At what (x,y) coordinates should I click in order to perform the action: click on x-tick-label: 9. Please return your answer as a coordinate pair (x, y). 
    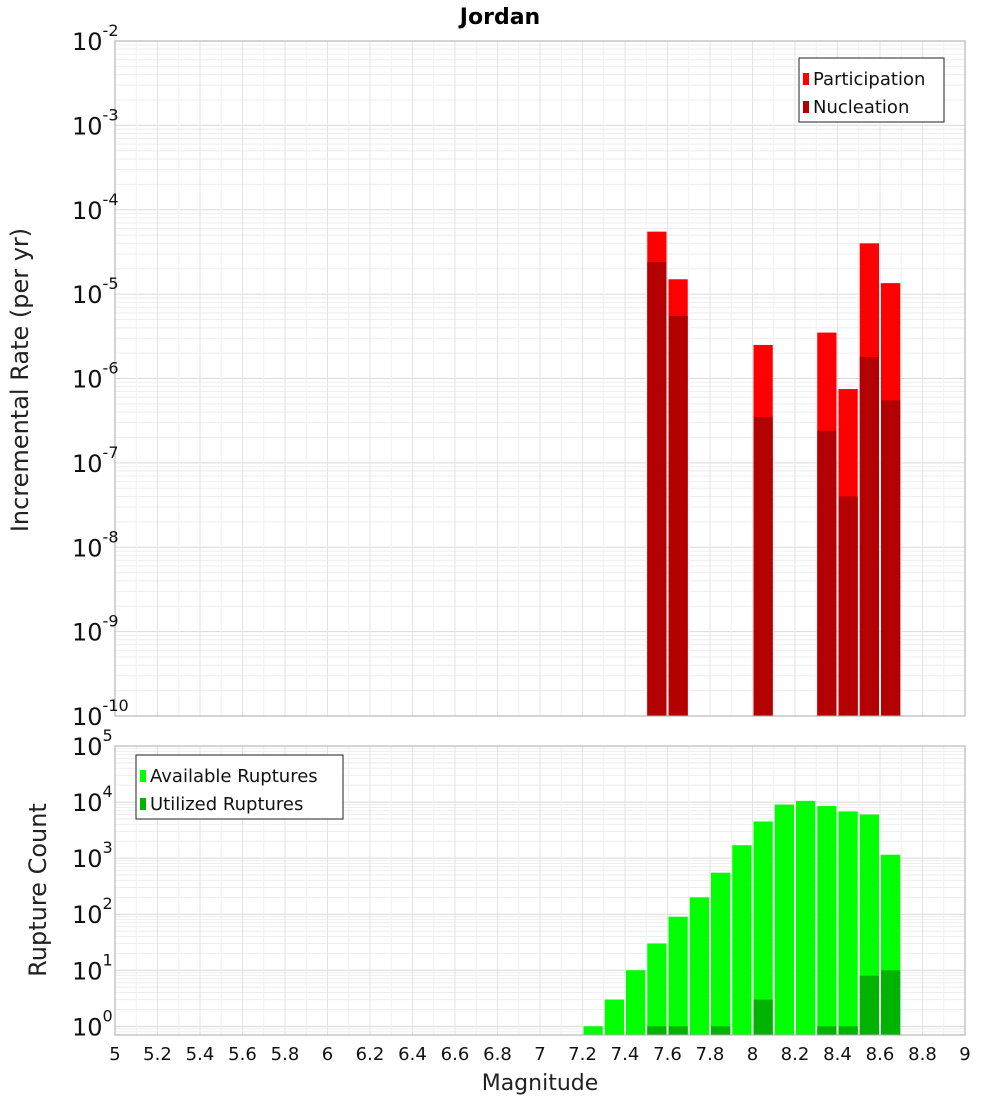
    Looking at the image, I should click on (964, 1054).